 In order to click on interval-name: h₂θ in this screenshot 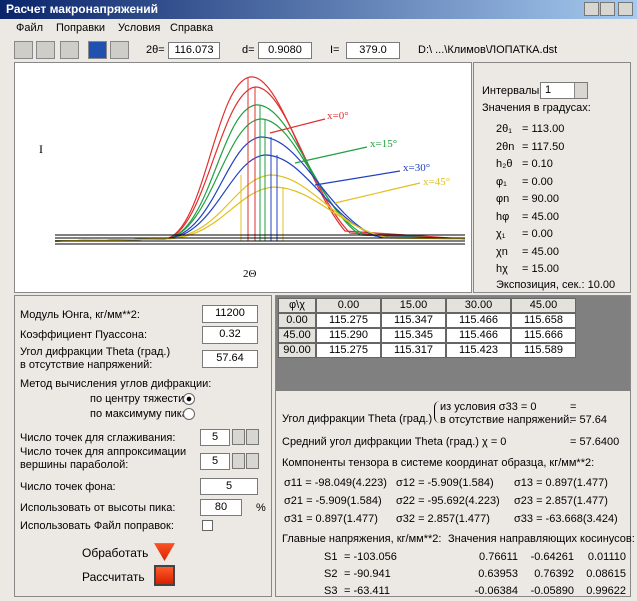, I will do `click(504, 164)`.